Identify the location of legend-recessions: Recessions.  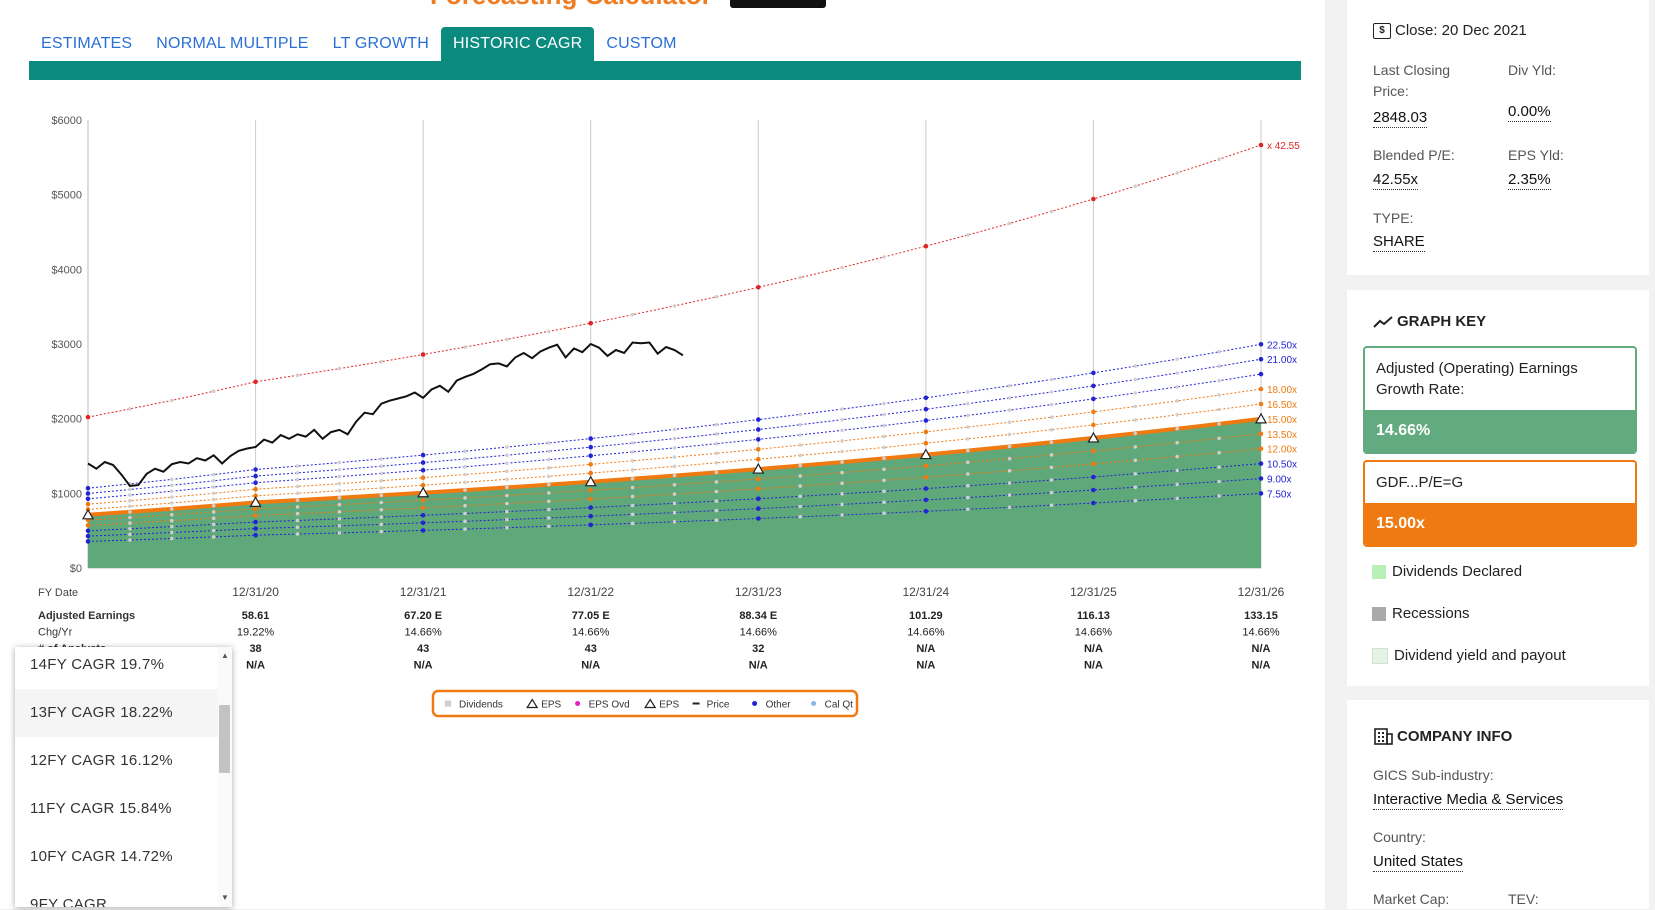
(1421, 613).